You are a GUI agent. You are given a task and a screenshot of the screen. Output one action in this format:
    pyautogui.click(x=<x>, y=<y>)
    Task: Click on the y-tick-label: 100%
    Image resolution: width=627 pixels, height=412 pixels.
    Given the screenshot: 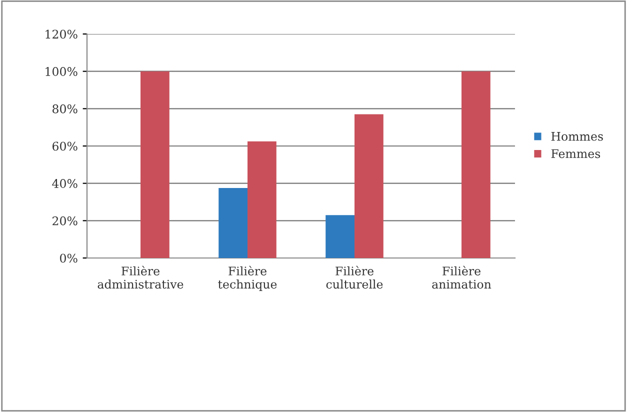 What is the action you would take?
    pyautogui.click(x=62, y=71)
    